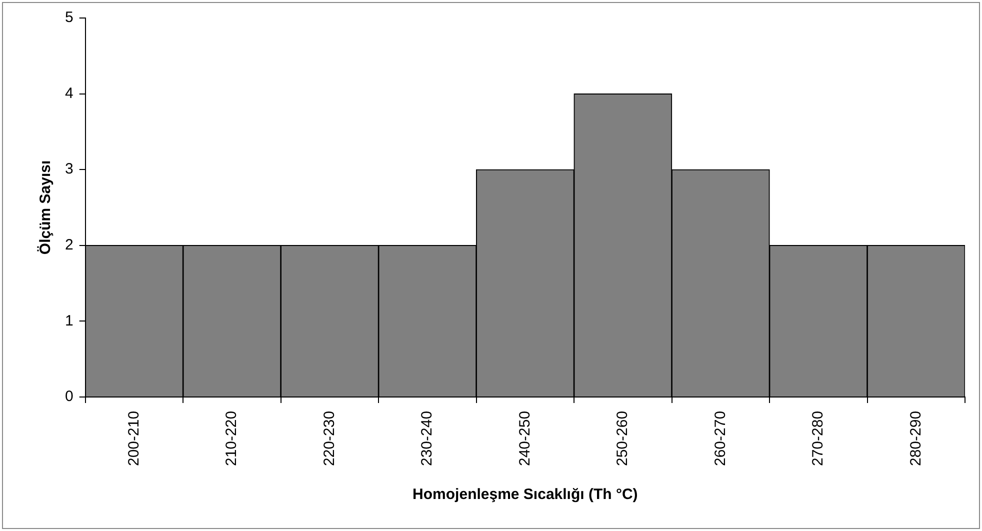  What do you see at coordinates (69, 321) in the screenshot?
I see `y-tick-label: 1` at bounding box center [69, 321].